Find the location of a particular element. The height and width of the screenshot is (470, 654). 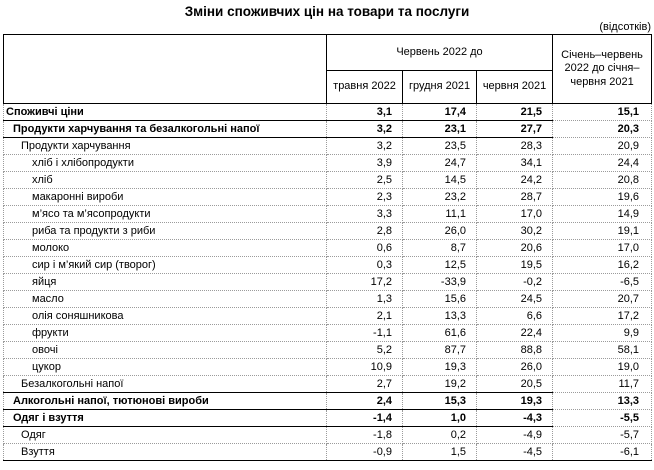

row-label: Взуття is located at coordinates (165, 452).